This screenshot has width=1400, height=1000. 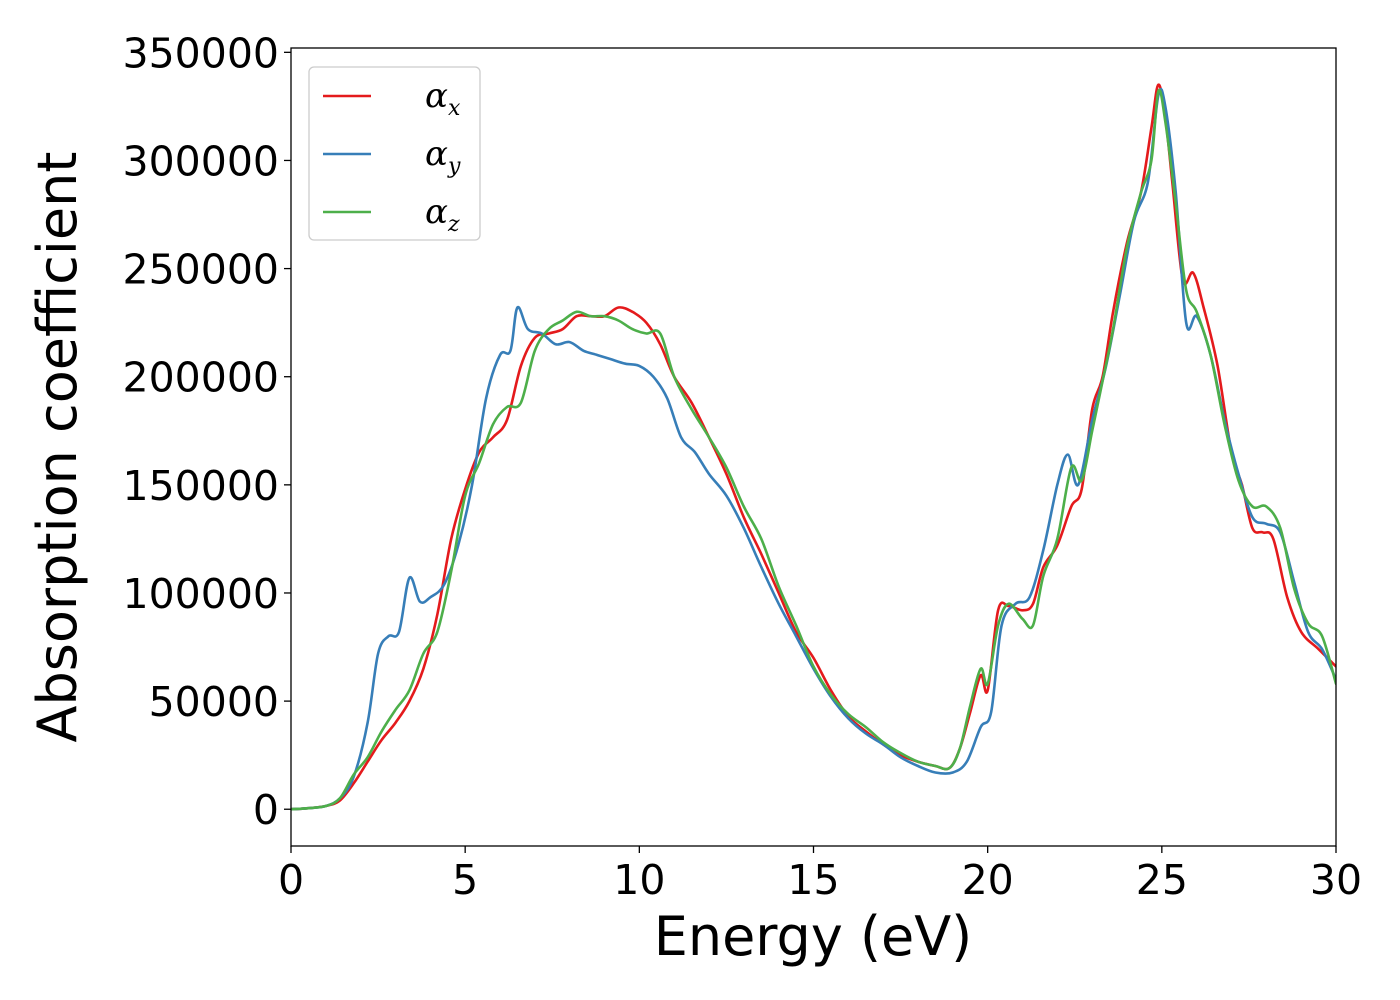 What do you see at coordinates (200, 270) in the screenshot?
I see `y-tick-label: 250000` at bounding box center [200, 270].